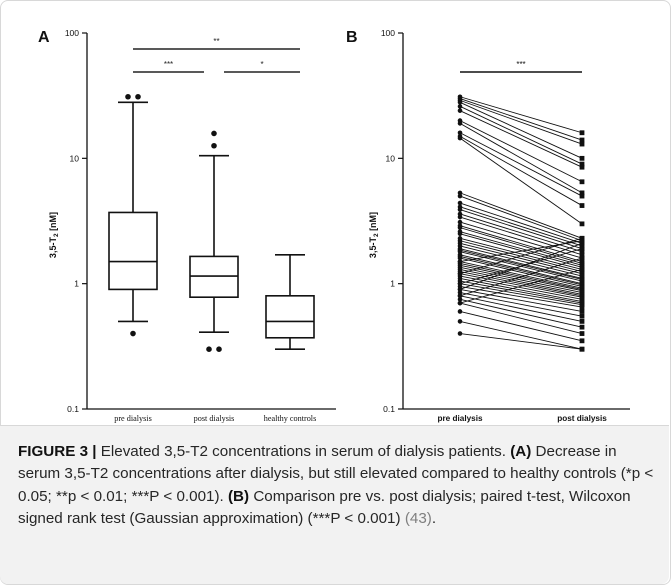 The width and height of the screenshot is (671, 585). What do you see at coordinates (214, 418) in the screenshot?
I see `x-tick-label: post dialysis` at bounding box center [214, 418].